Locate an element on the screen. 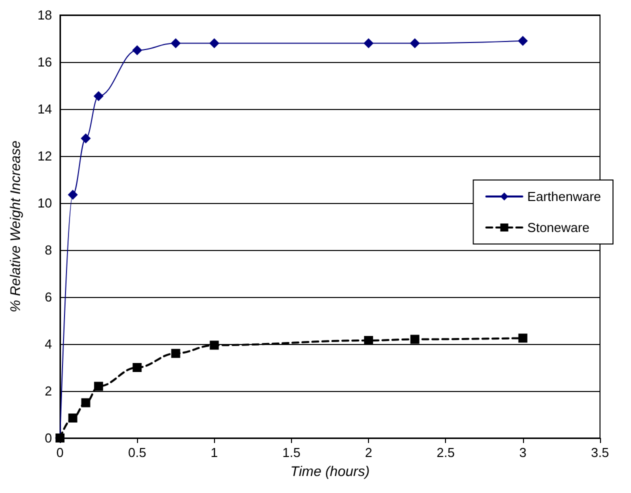  x-tick-label: 0 is located at coordinates (60, 452).